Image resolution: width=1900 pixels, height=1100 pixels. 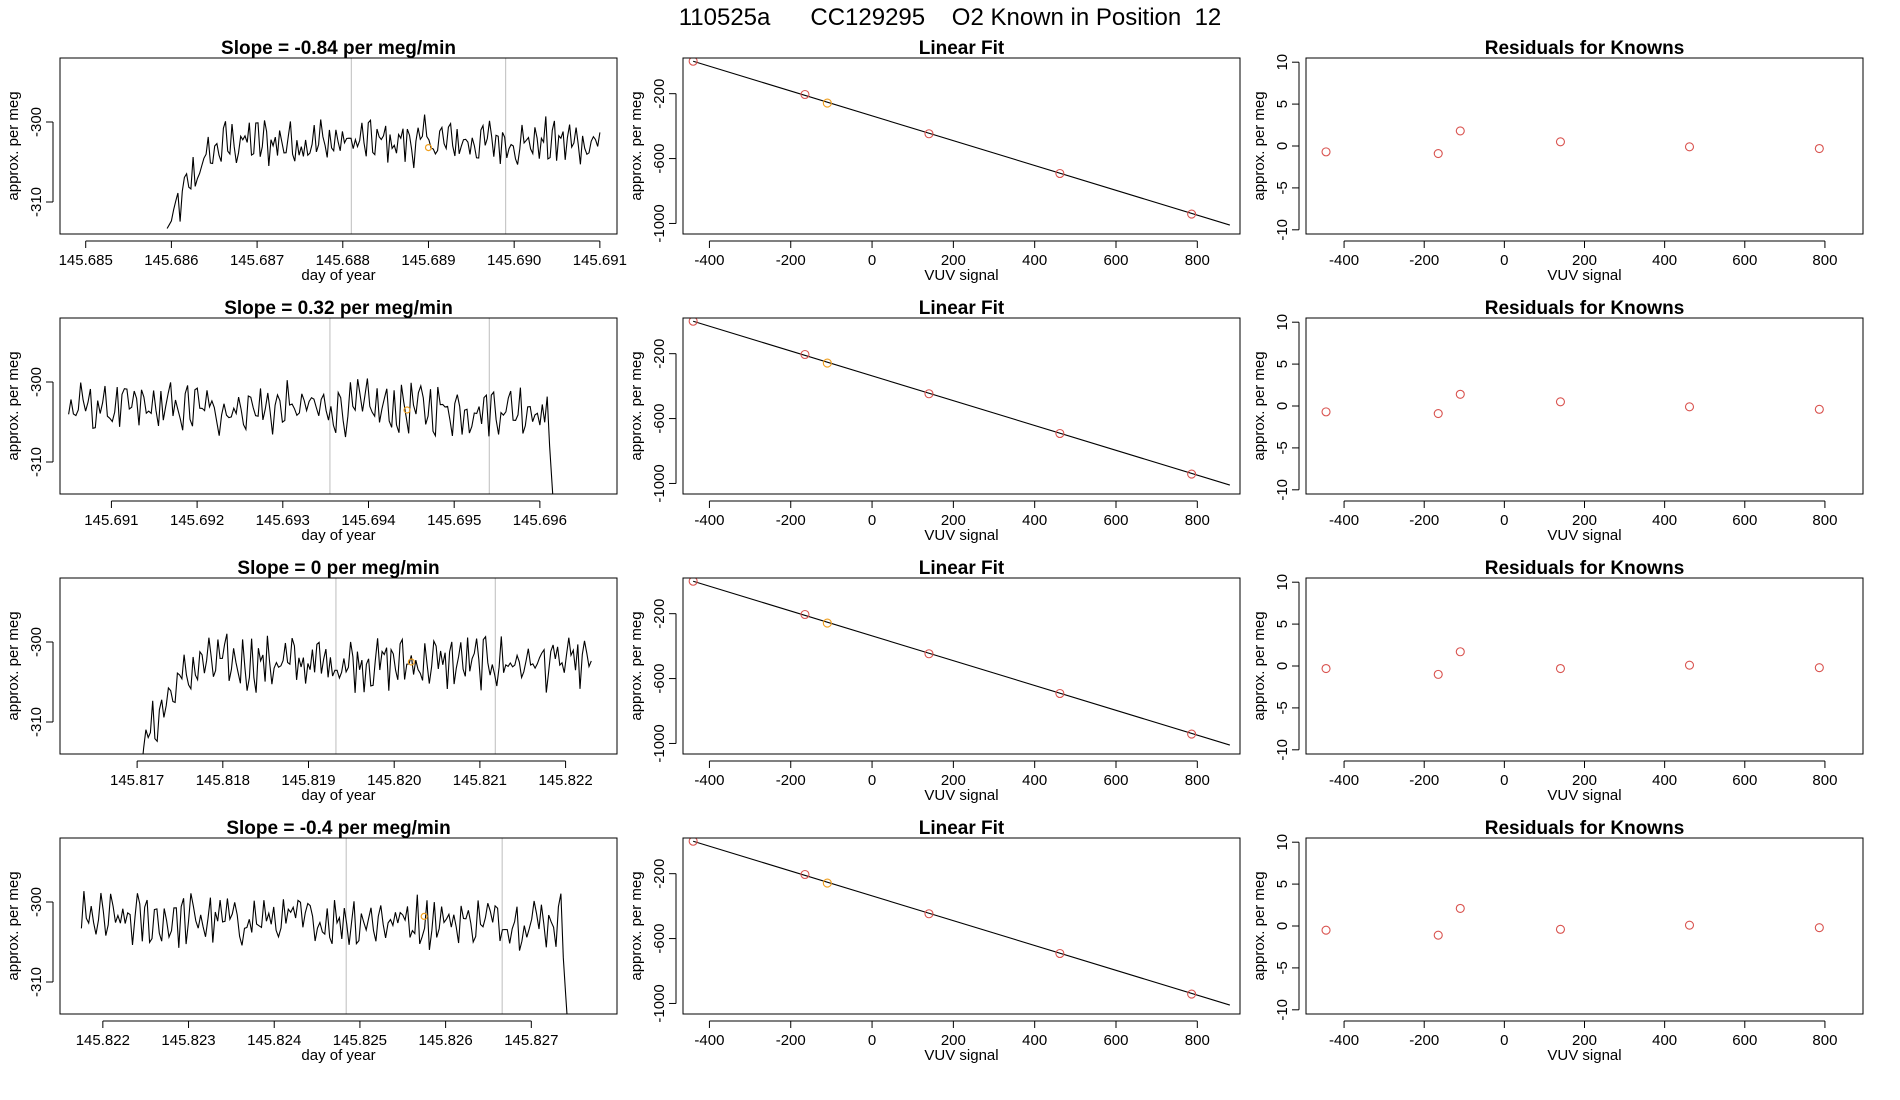 What do you see at coordinates (338, 275) in the screenshot?
I see `x-axis-label: day of year` at bounding box center [338, 275].